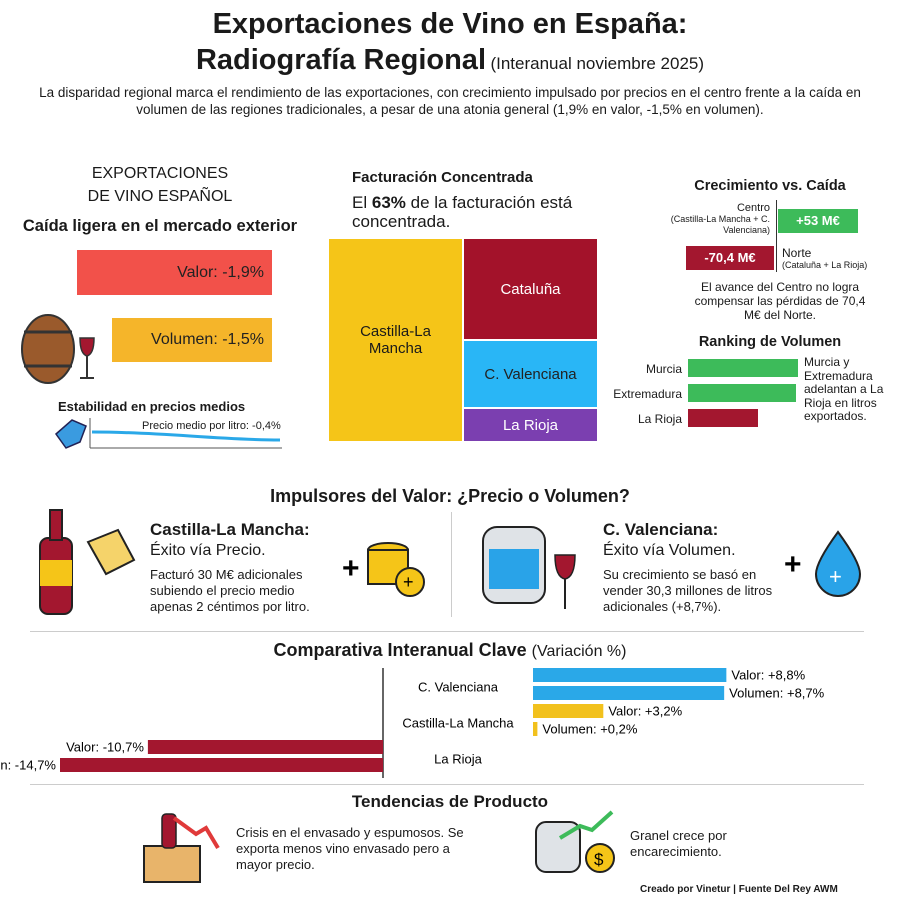  I want to click on billing-text-end: de la facturación está concentrada., so click(462, 212).